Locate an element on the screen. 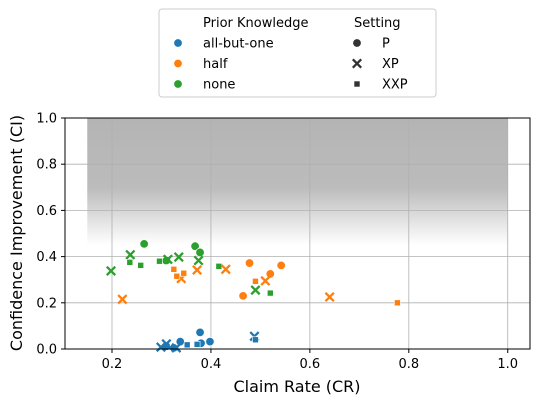 This screenshot has width=540, height=406. y-tick-label: 0.8 is located at coordinates (46, 165).